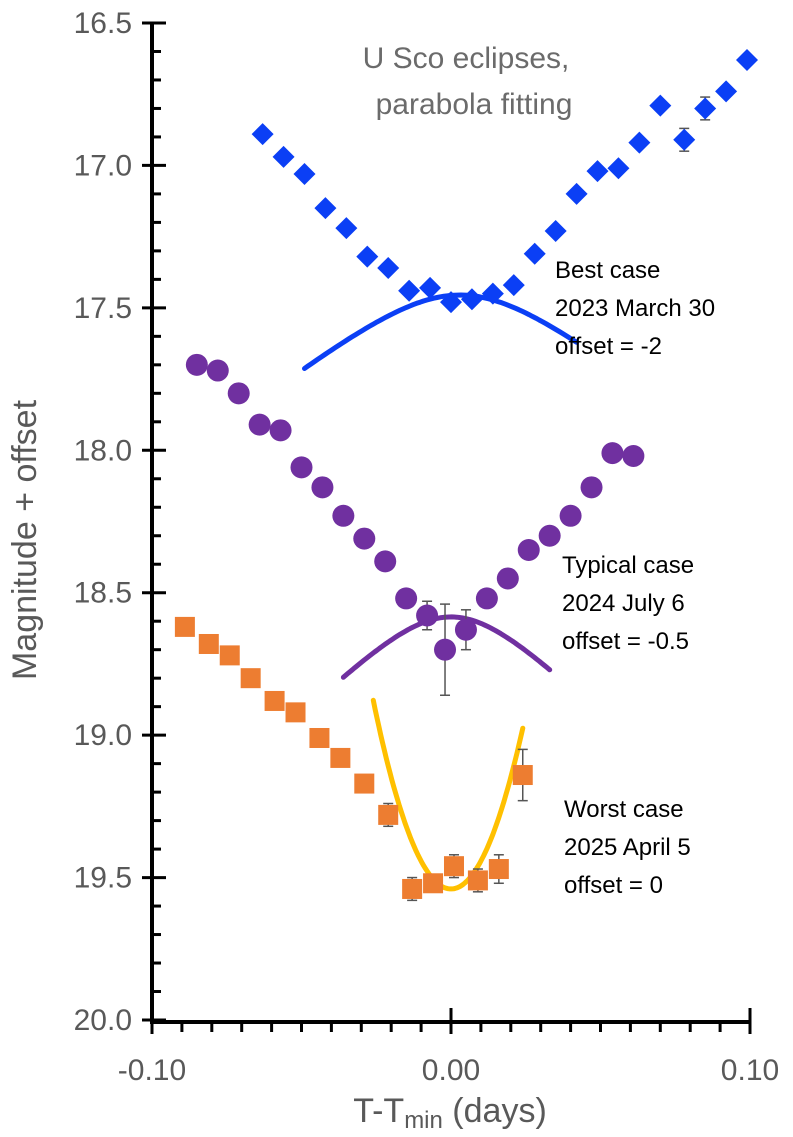  Describe the element at coordinates (152, 1070) in the screenshot. I see `x-tick-label: -0.10` at that location.